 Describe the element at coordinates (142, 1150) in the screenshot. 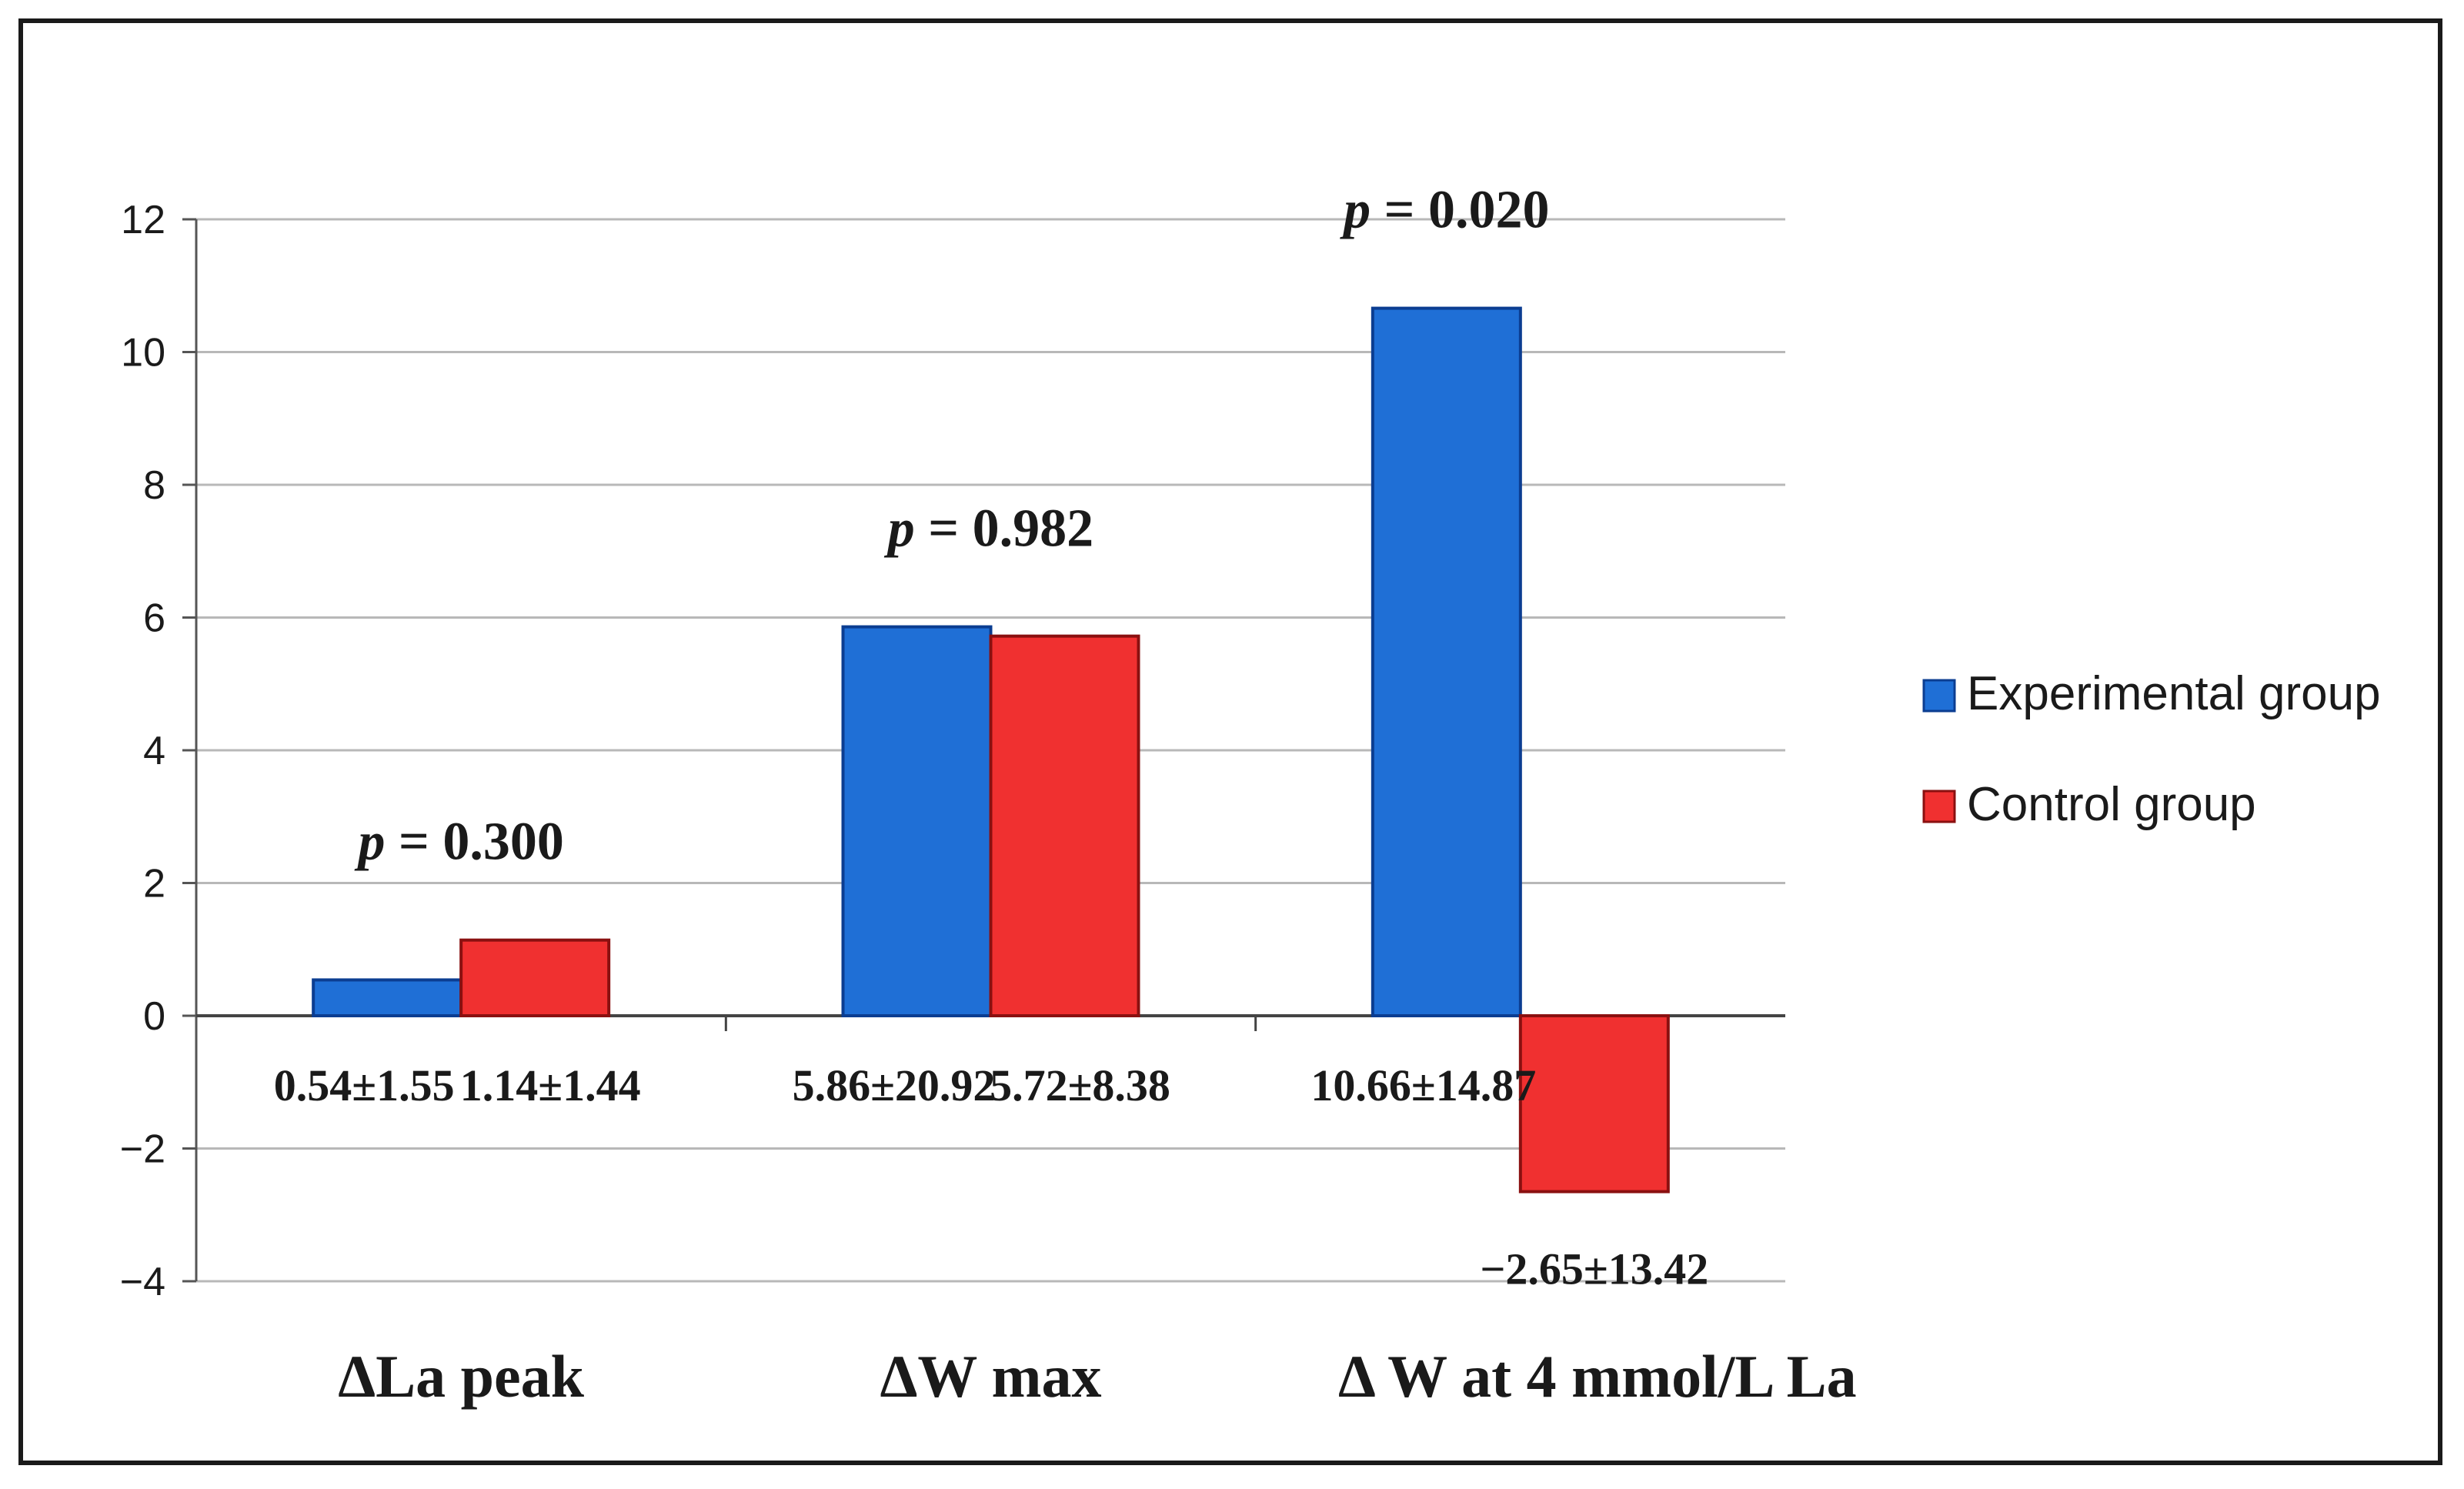

I see `y-tick-label: −2` at that location.